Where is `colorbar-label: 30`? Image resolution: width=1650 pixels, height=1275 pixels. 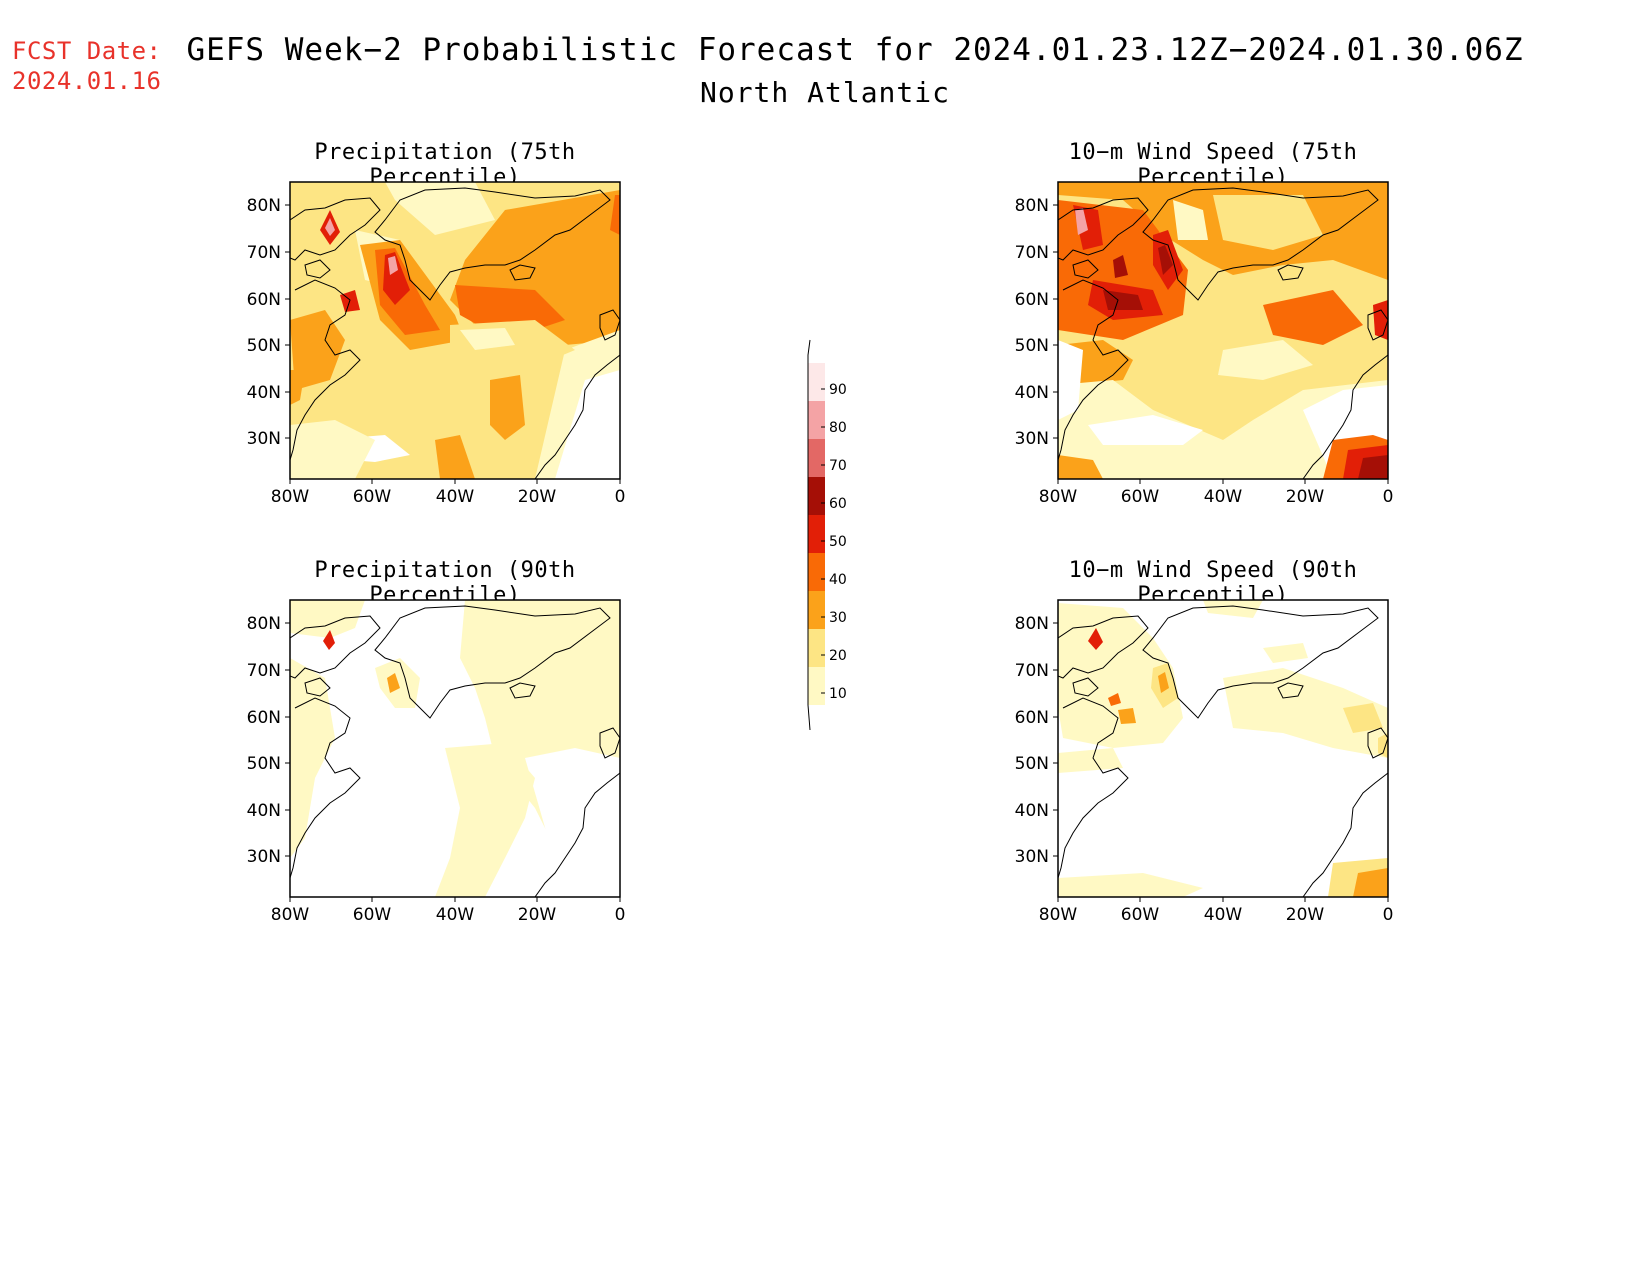 colorbar-label: 30 is located at coordinates (838, 618).